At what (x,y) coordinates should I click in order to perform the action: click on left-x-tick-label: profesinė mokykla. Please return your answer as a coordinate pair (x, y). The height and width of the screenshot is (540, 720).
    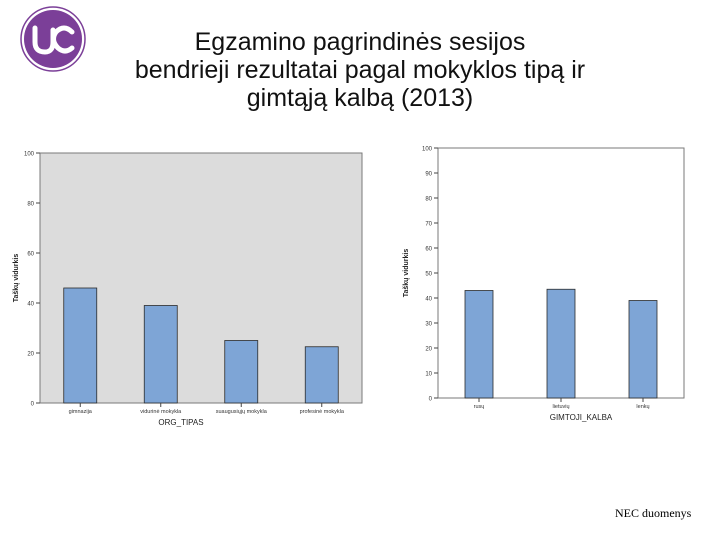
    Looking at the image, I should click on (322, 412).